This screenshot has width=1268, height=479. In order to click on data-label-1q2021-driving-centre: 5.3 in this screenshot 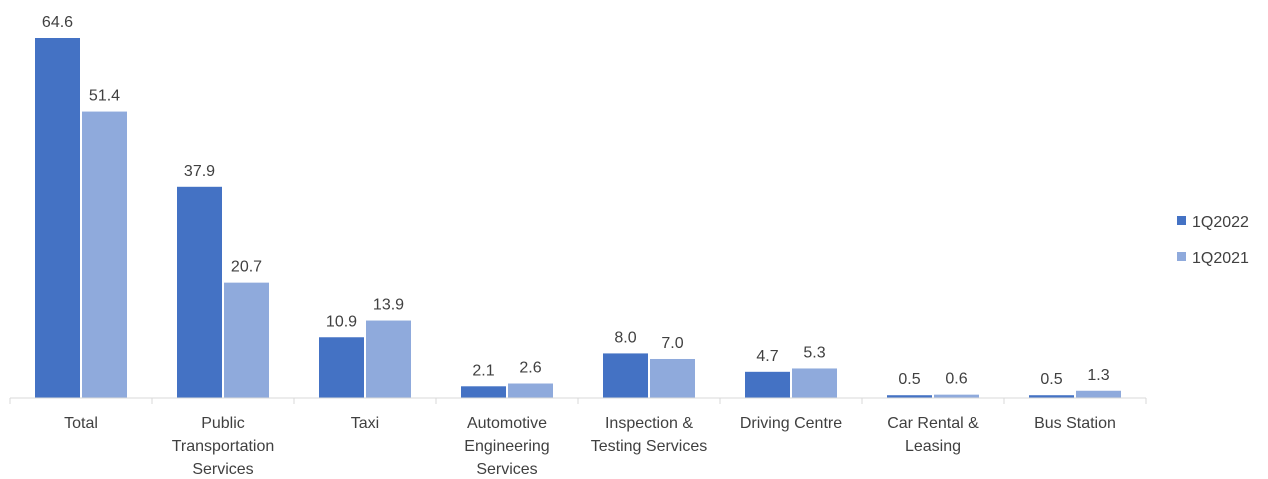, I will do `click(814, 352)`.